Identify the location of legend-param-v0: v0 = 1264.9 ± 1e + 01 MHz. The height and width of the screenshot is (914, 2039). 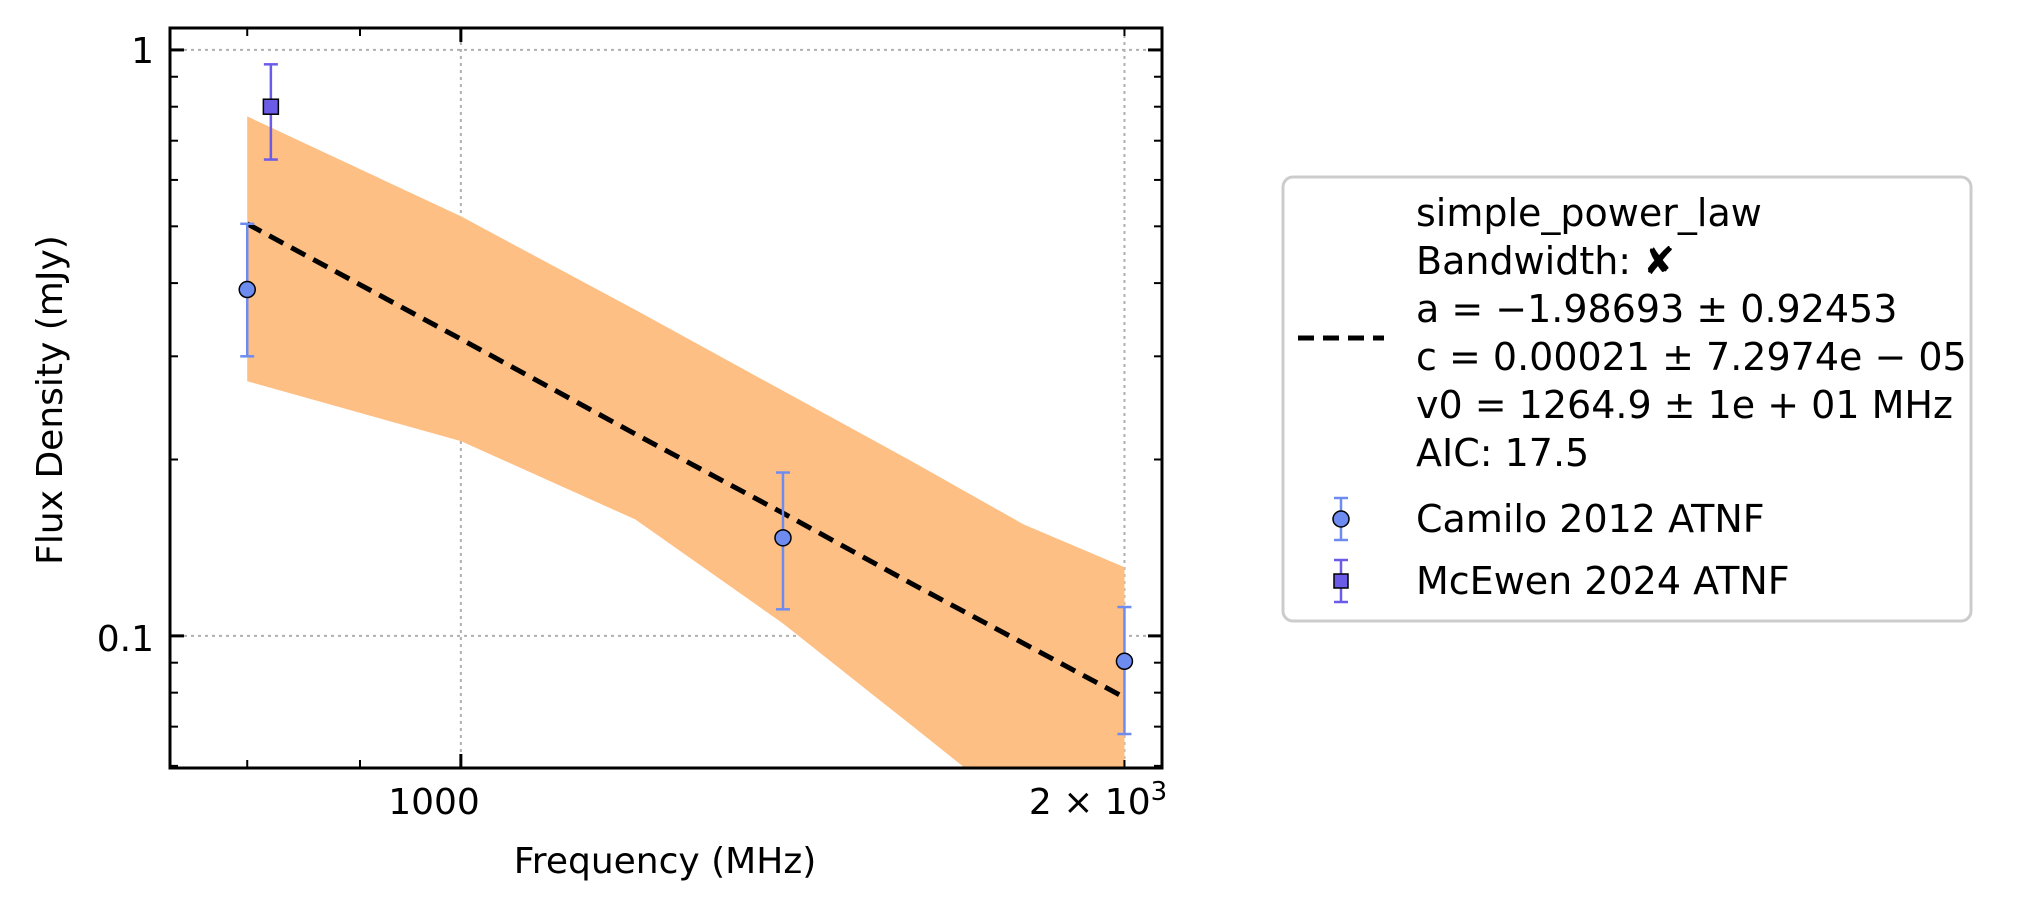
(1684, 405).